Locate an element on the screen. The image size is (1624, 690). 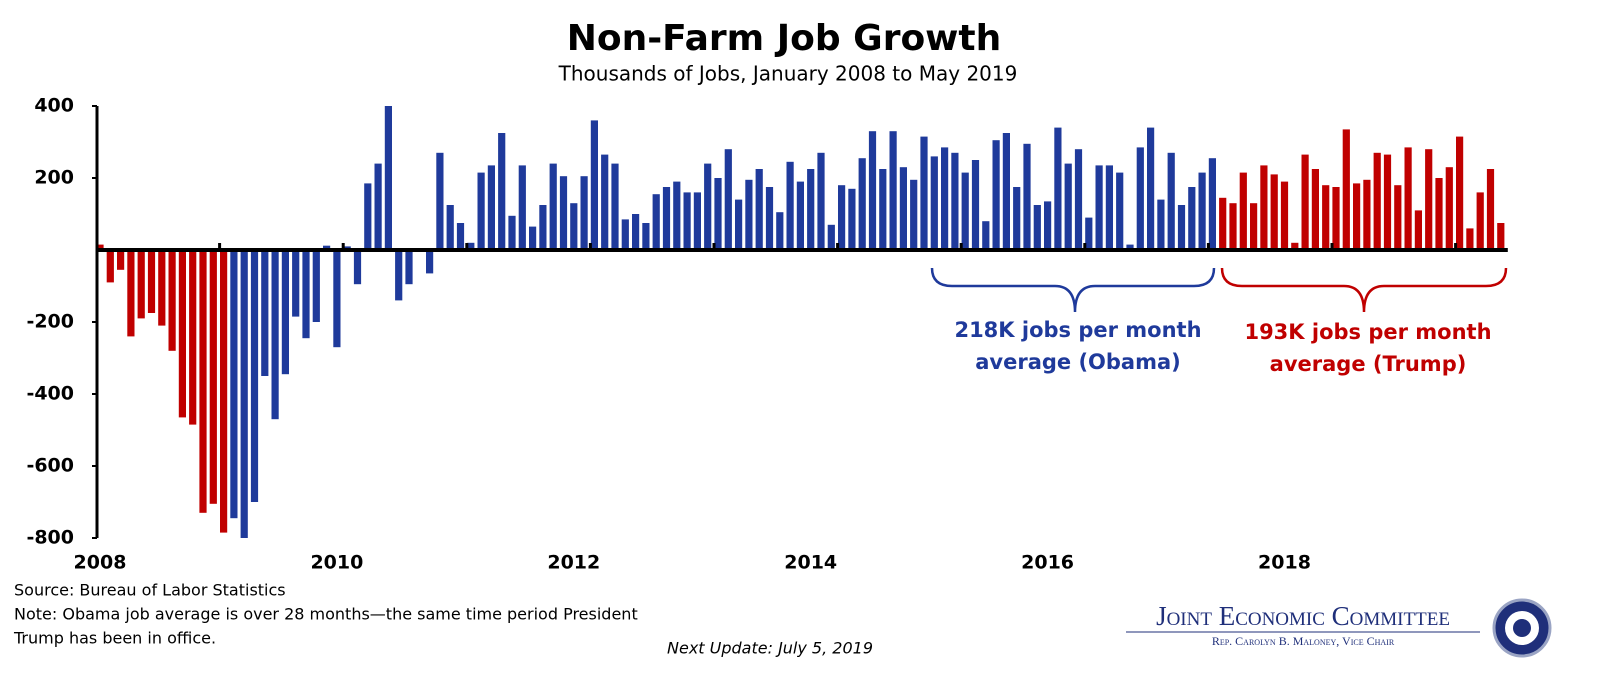
y-tick-label: 200 is located at coordinates (54, 178).